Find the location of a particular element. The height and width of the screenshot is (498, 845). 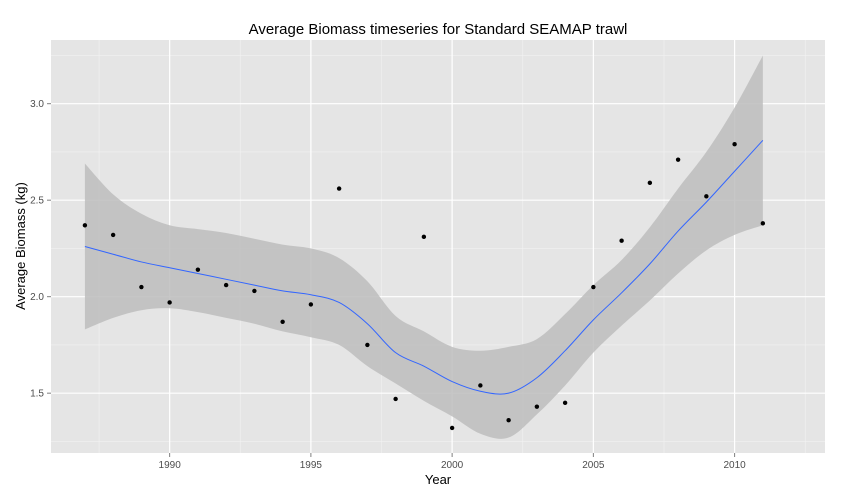

data-point-1989 is located at coordinates (141, 287).